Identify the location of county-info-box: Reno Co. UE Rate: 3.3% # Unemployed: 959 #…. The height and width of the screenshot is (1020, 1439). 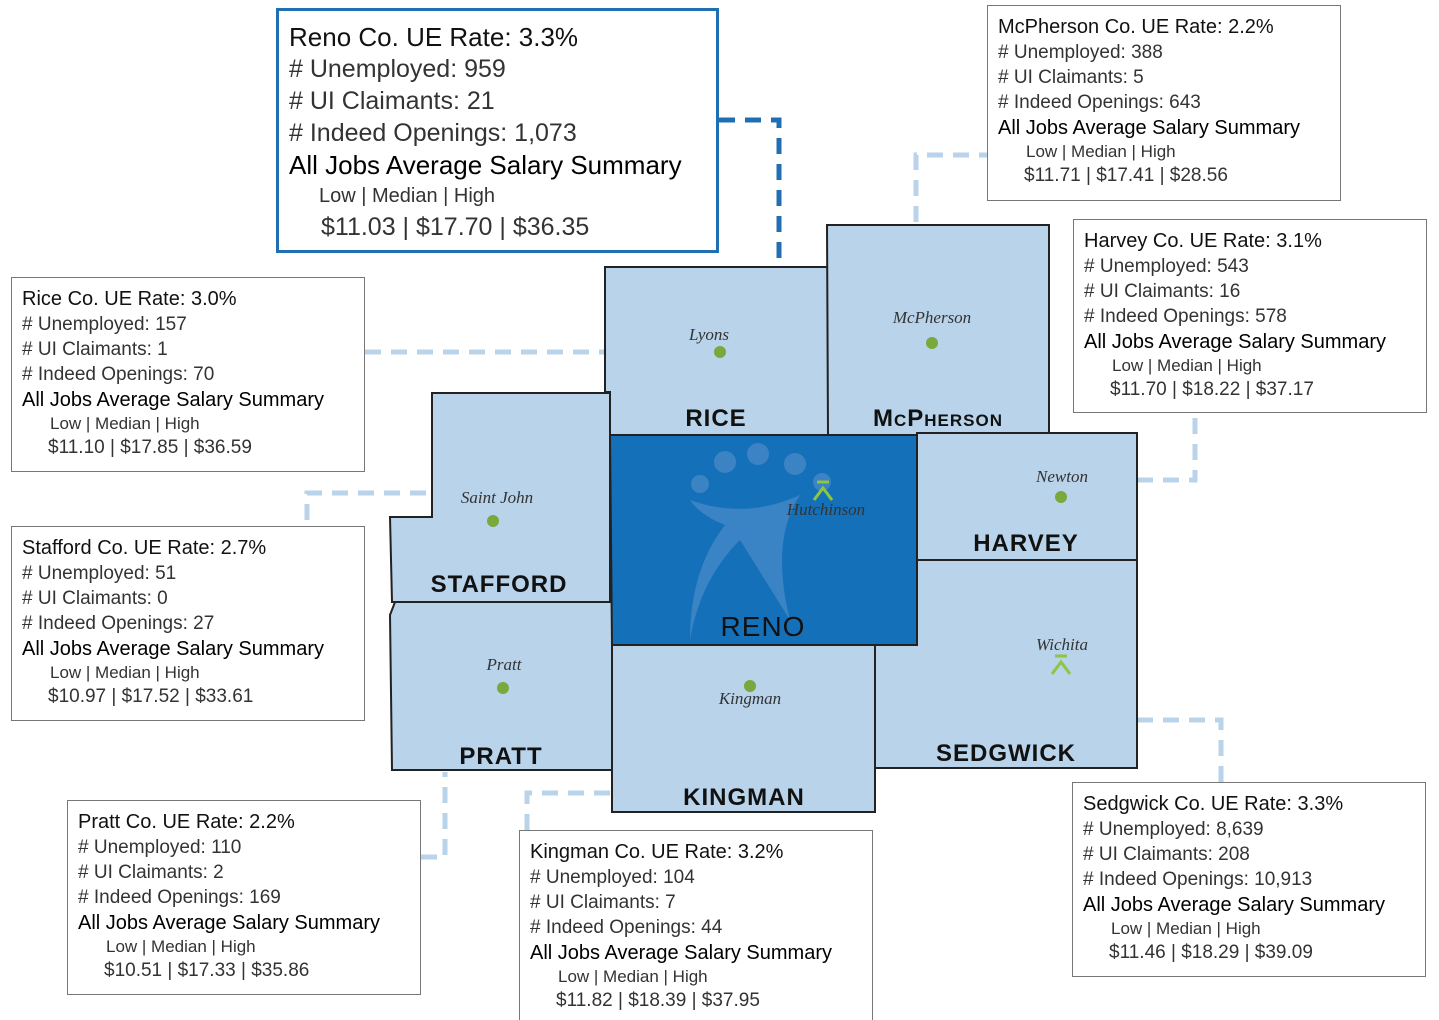
(497, 130).